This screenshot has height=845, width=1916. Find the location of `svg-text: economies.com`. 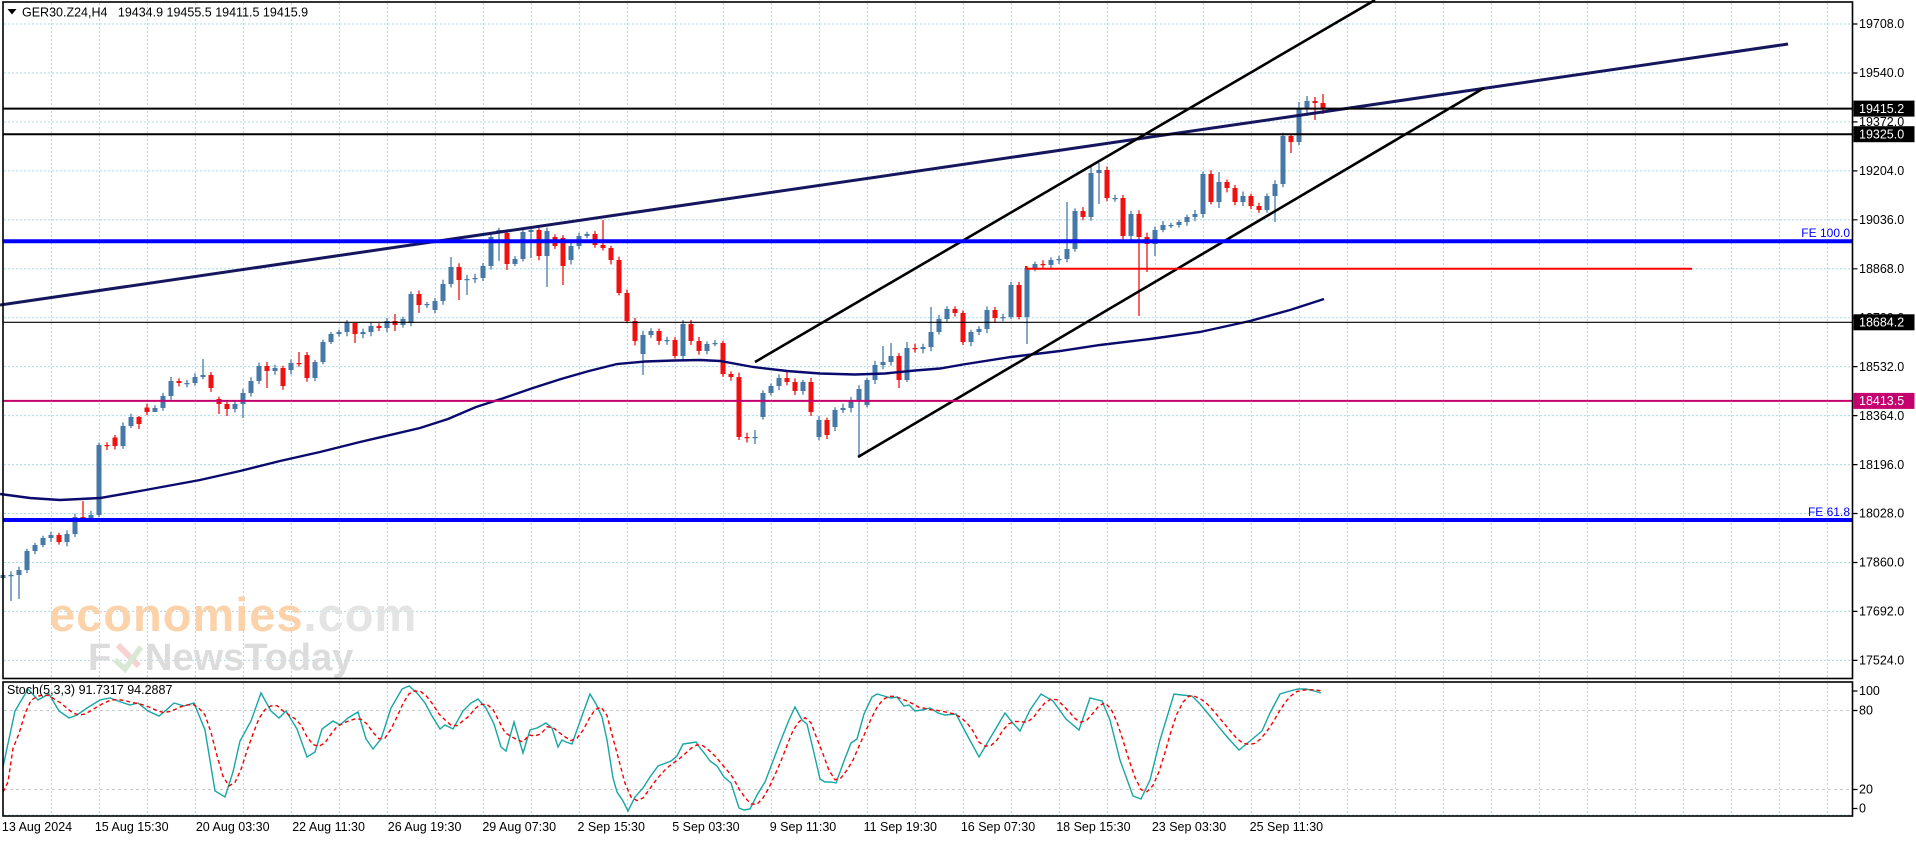

svg-text: economies.com is located at coordinates (233, 614).